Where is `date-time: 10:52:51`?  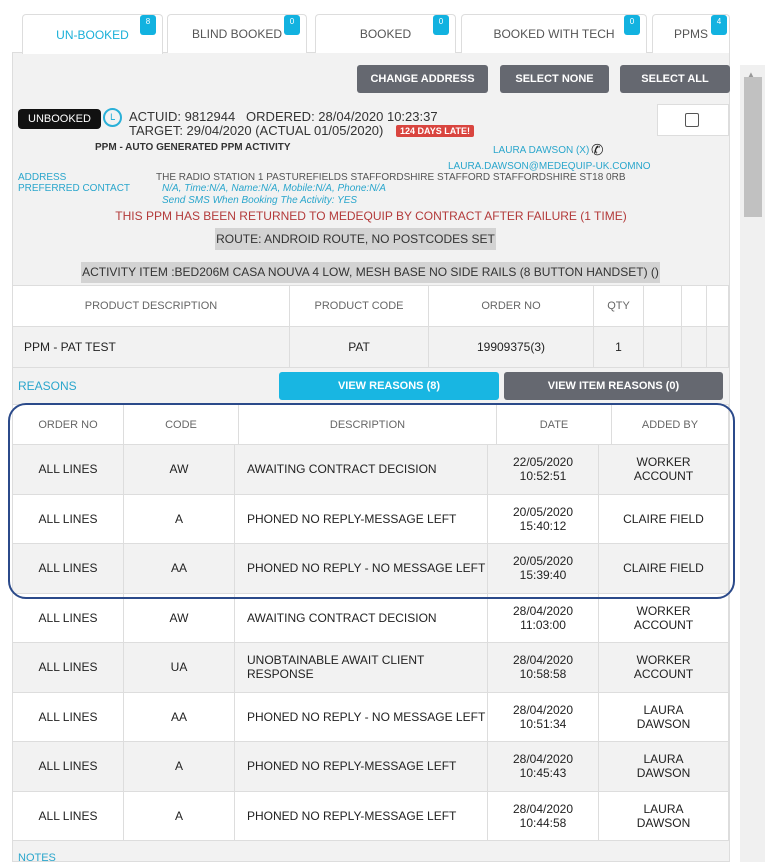 date-time: 10:52:51 is located at coordinates (543, 476).